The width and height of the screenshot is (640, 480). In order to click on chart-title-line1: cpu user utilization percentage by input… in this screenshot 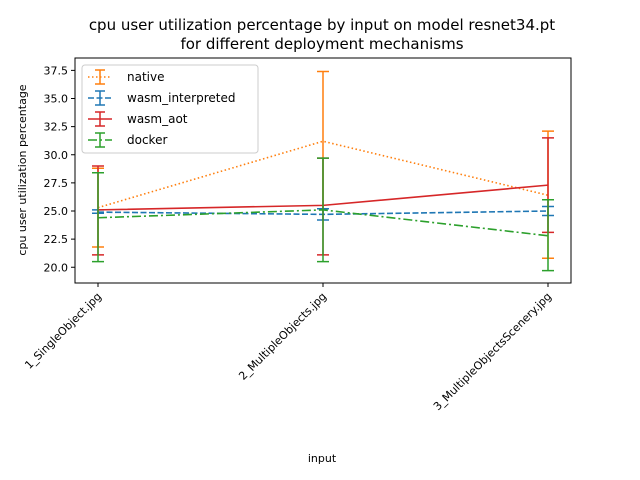, I will do `click(322, 25)`.